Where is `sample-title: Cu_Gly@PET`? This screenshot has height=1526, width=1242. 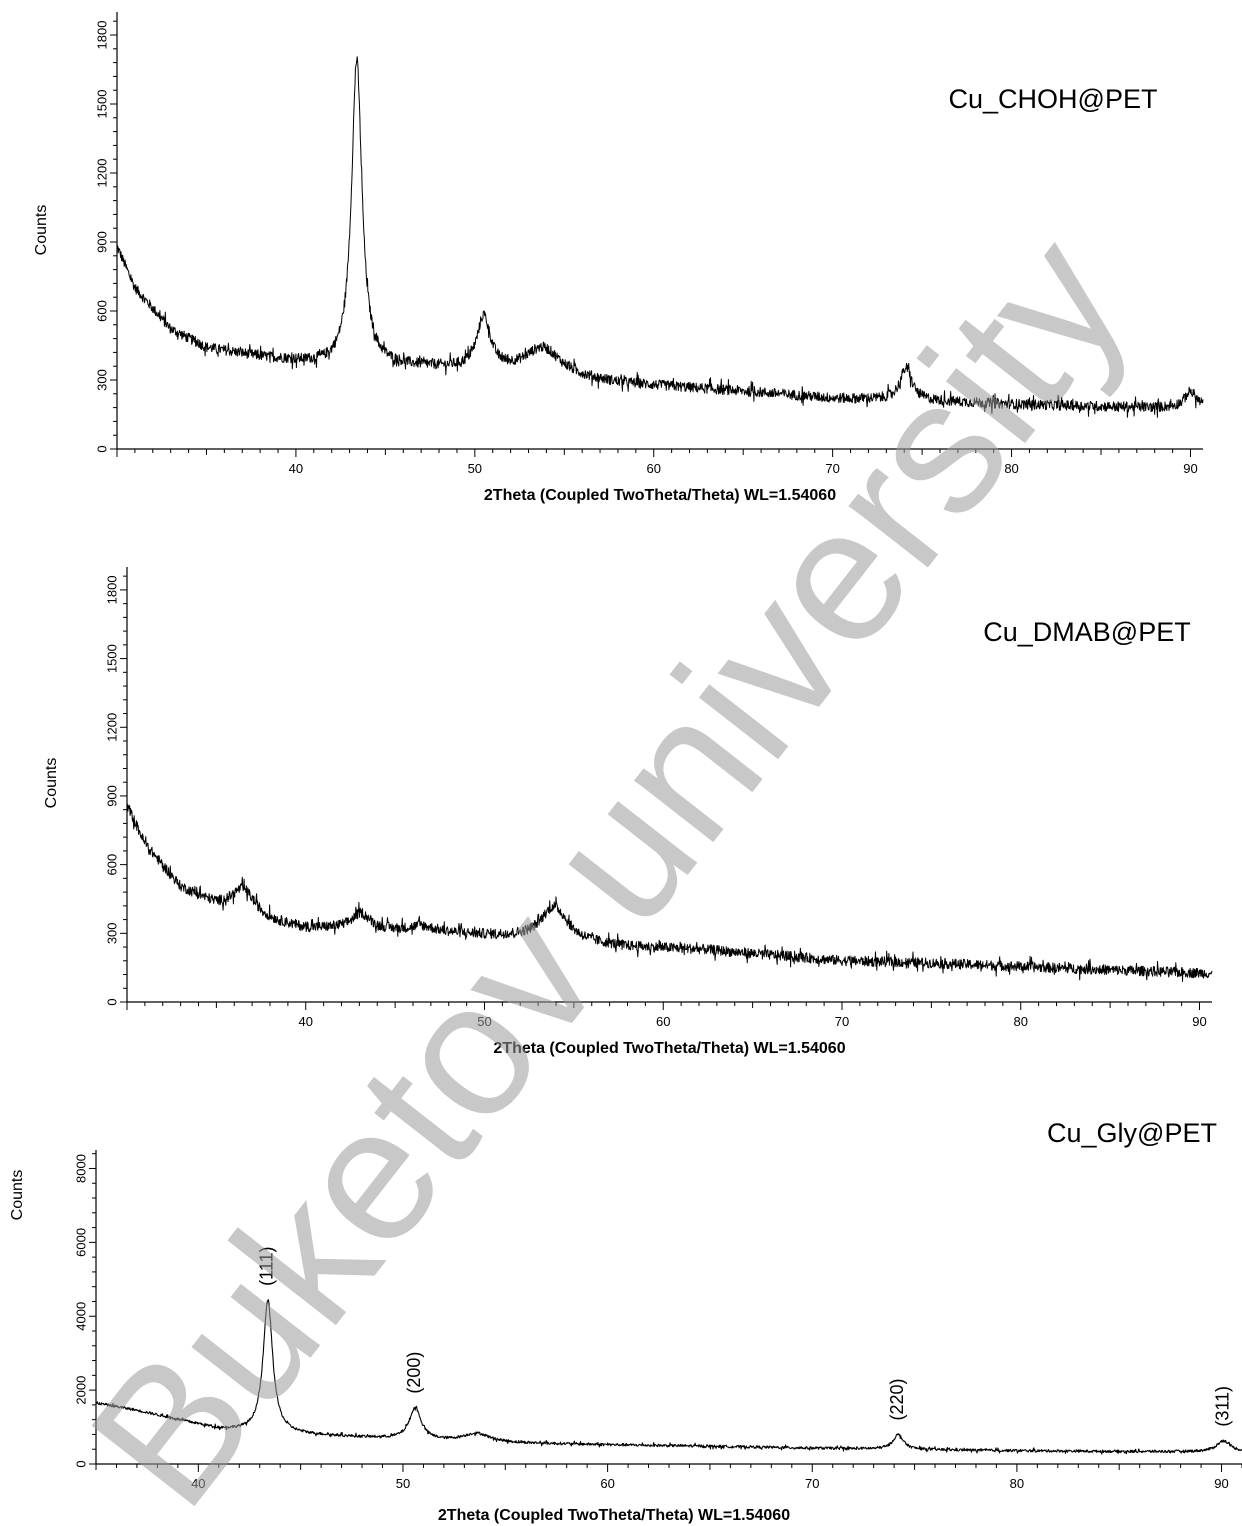
sample-title: Cu_Gly@PET is located at coordinates (1132, 1133).